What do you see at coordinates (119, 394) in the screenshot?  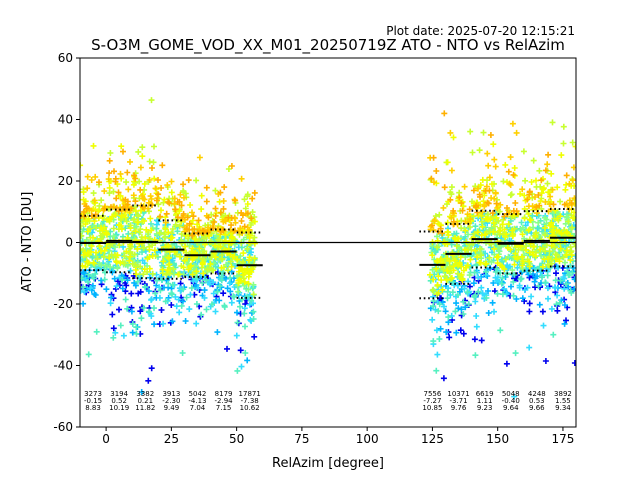 I see `bin-count-label: 3194` at bounding box center [119, 394].